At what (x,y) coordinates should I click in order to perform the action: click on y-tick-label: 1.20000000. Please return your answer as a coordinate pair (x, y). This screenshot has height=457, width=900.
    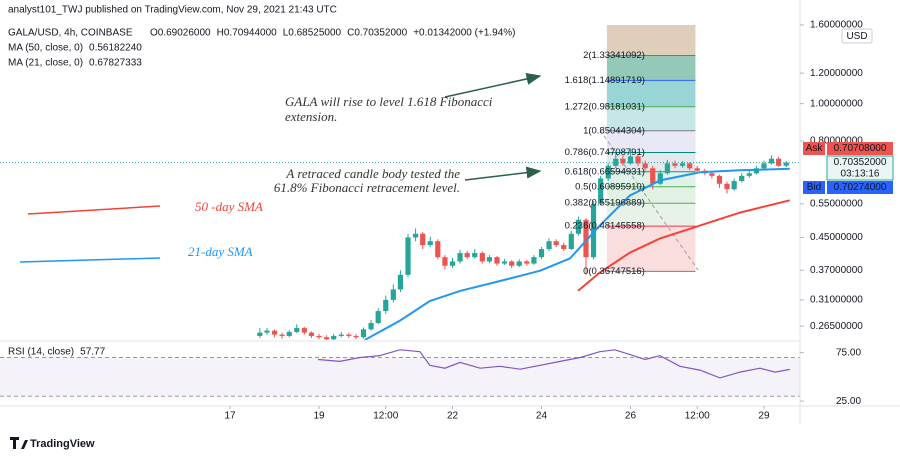
    Looking at the image, I should click on (836, 73).